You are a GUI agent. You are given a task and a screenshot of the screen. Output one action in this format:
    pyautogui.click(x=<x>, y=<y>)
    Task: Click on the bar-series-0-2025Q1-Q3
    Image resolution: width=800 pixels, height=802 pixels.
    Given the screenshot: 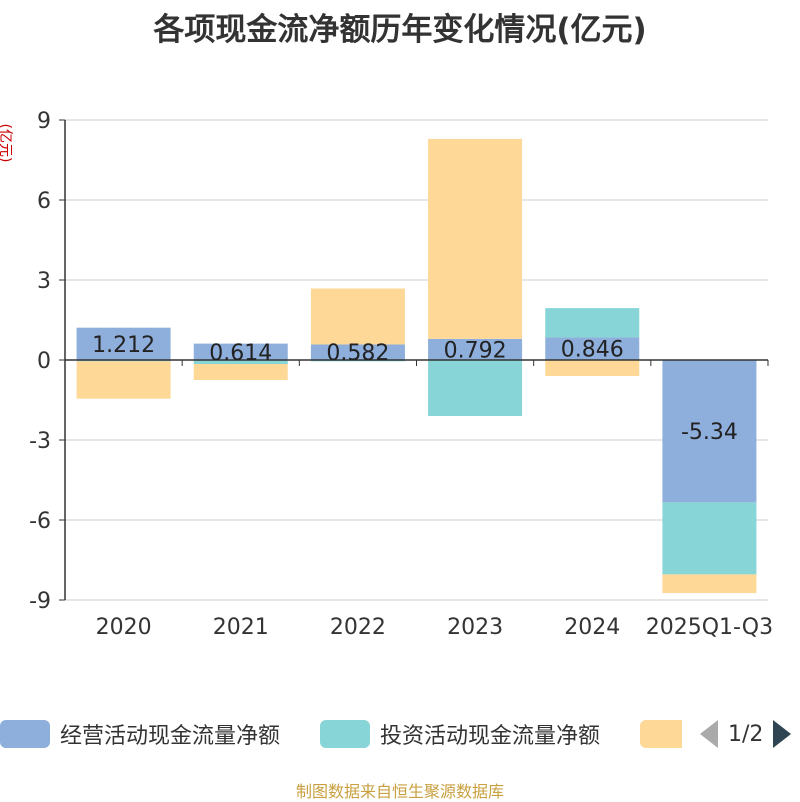 What is the action you would take?
    pyautogui.click(x=709, y=431)
    